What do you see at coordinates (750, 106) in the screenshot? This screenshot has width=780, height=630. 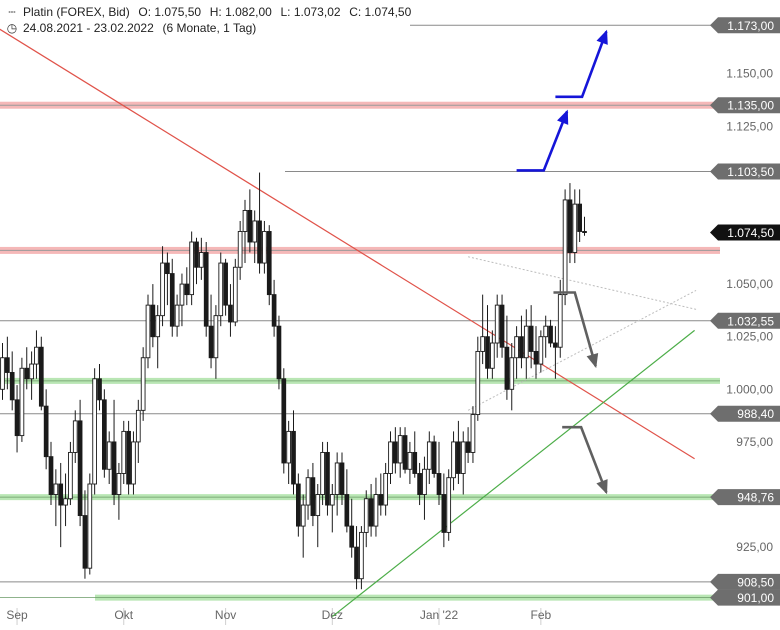 I see `price-marker-label: 1.135,00` at bounding box center [750, 106].